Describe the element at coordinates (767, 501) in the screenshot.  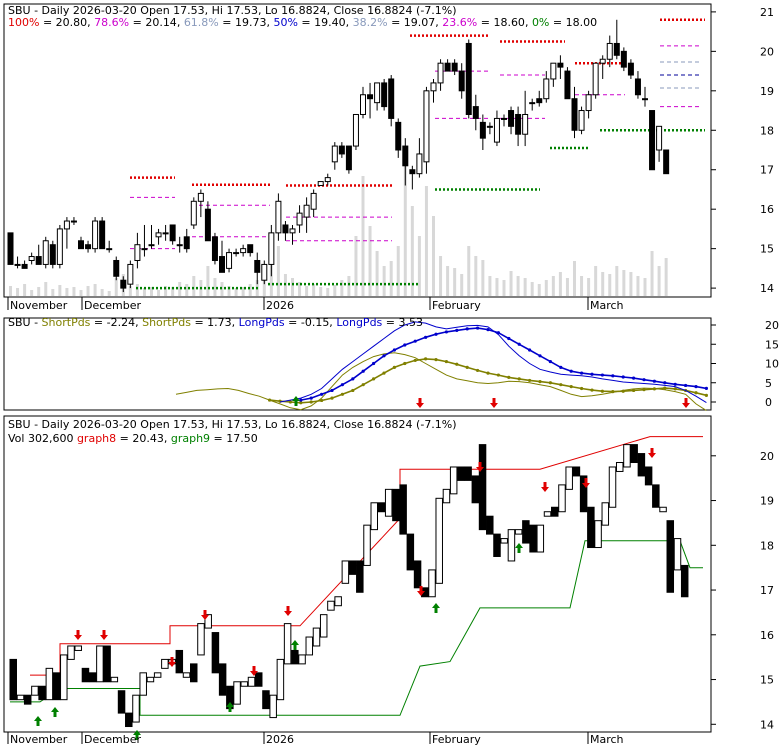
I see `y-tick-label: 19` at that location.